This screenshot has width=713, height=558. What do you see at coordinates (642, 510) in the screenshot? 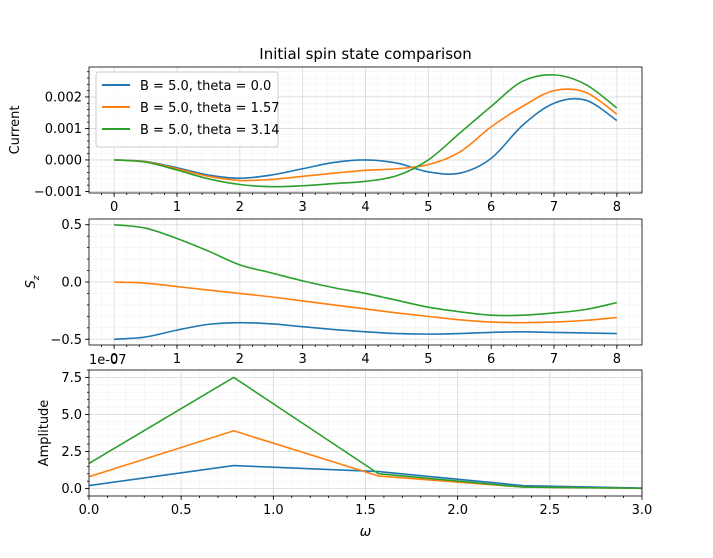
I see `x-tick-label: 3.0` at bounding box center [642, 510].